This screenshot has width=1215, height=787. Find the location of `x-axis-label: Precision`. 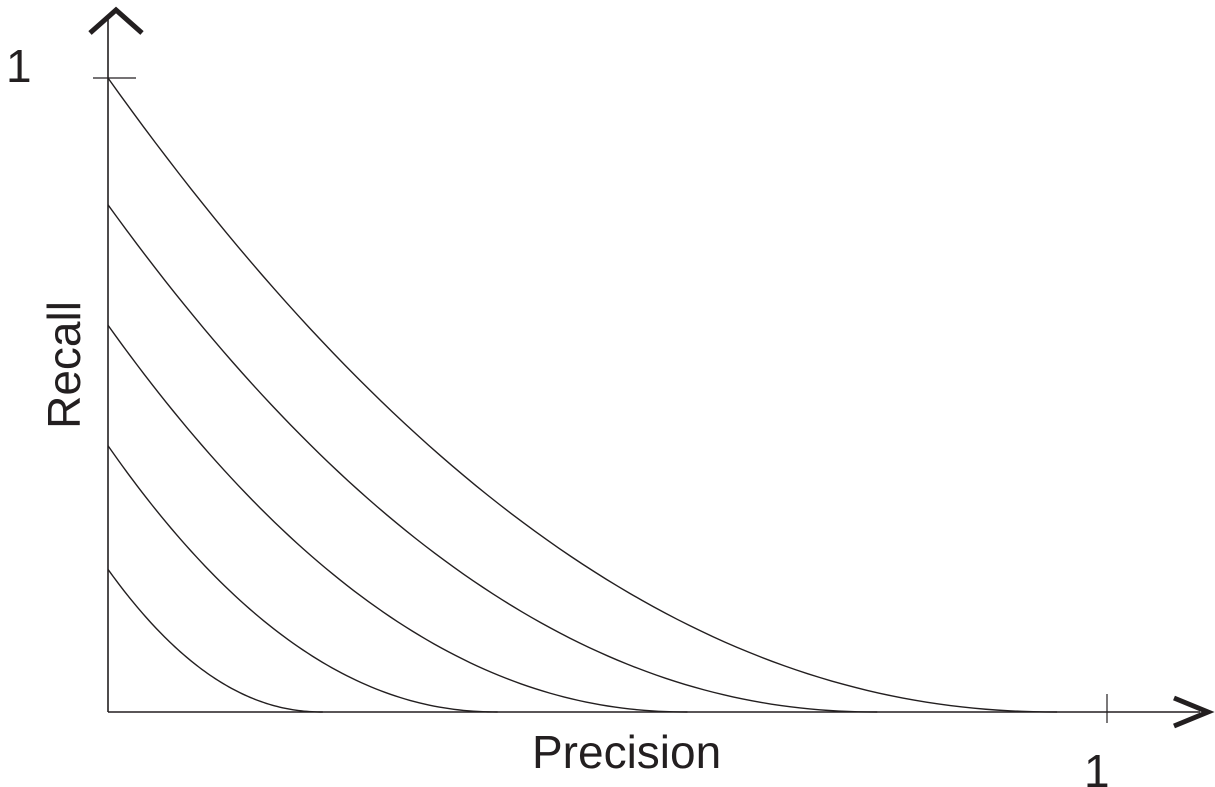

x-axis-label: Precision is located at coordinates (626, 752).